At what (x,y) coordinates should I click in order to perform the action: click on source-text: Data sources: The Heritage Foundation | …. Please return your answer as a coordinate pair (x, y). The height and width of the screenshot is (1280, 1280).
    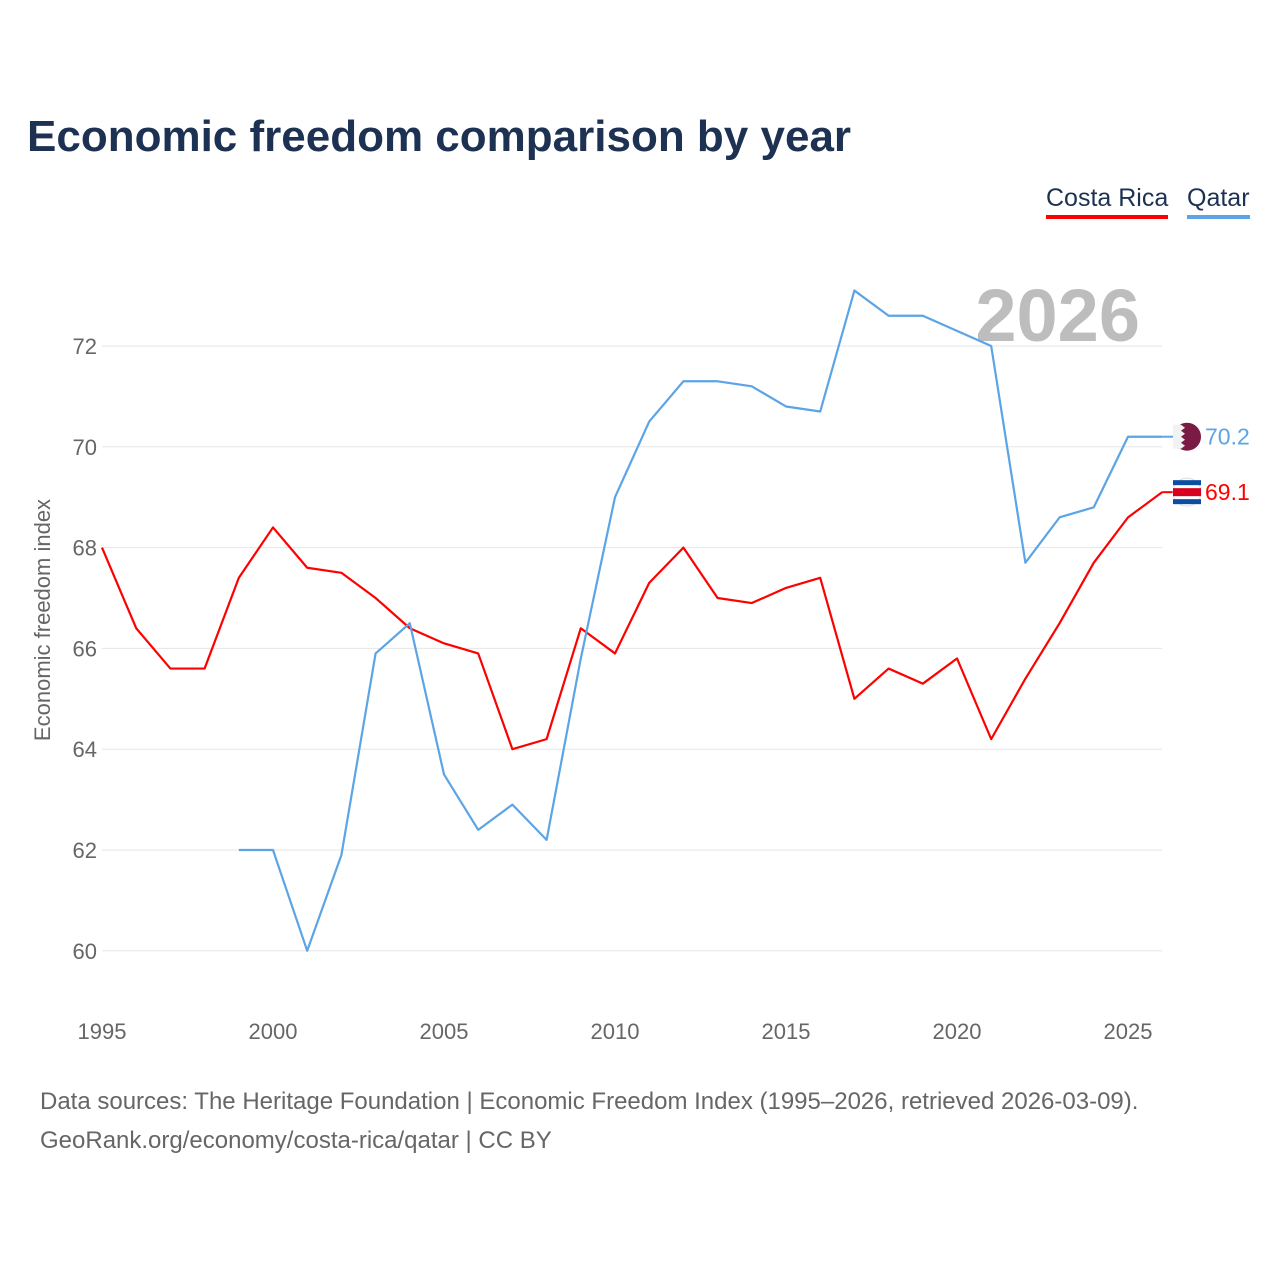
    Looking at the image, I should click on (589, 1101).